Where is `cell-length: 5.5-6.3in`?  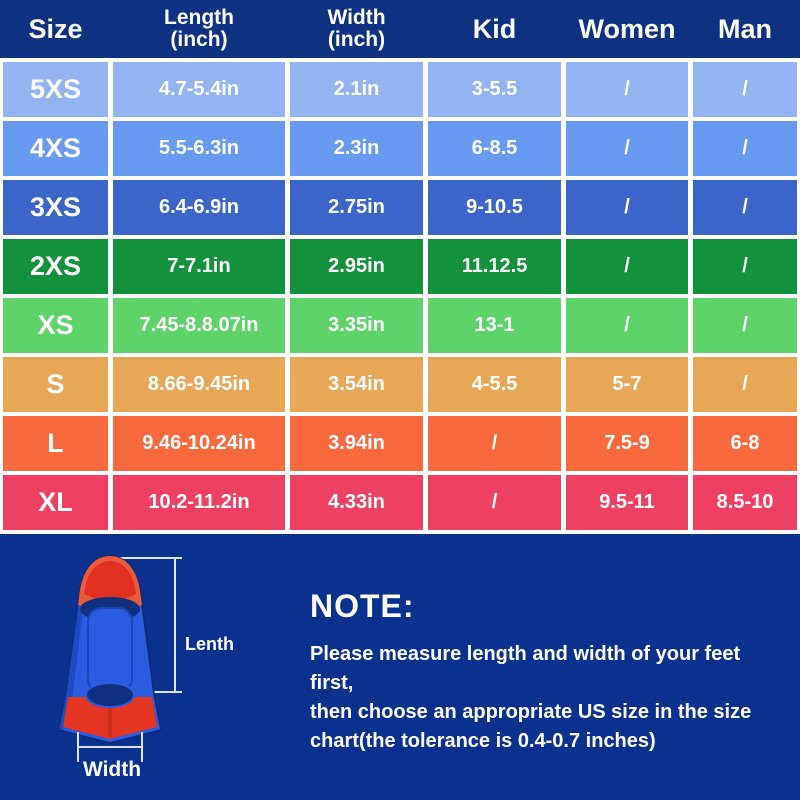
cell-length: 5.5-6.3in is located at coordinates (199, 148).